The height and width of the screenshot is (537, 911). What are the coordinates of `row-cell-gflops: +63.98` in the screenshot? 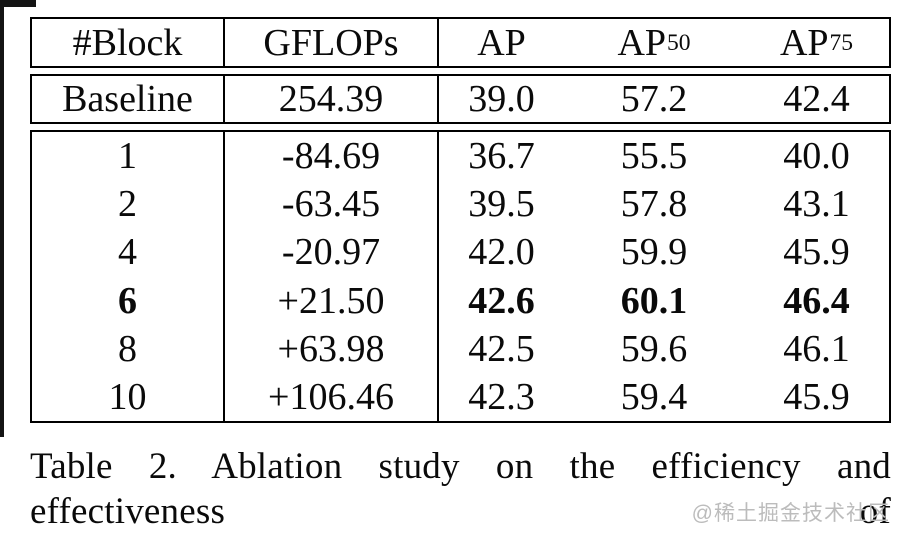 It's located at (332, 348).